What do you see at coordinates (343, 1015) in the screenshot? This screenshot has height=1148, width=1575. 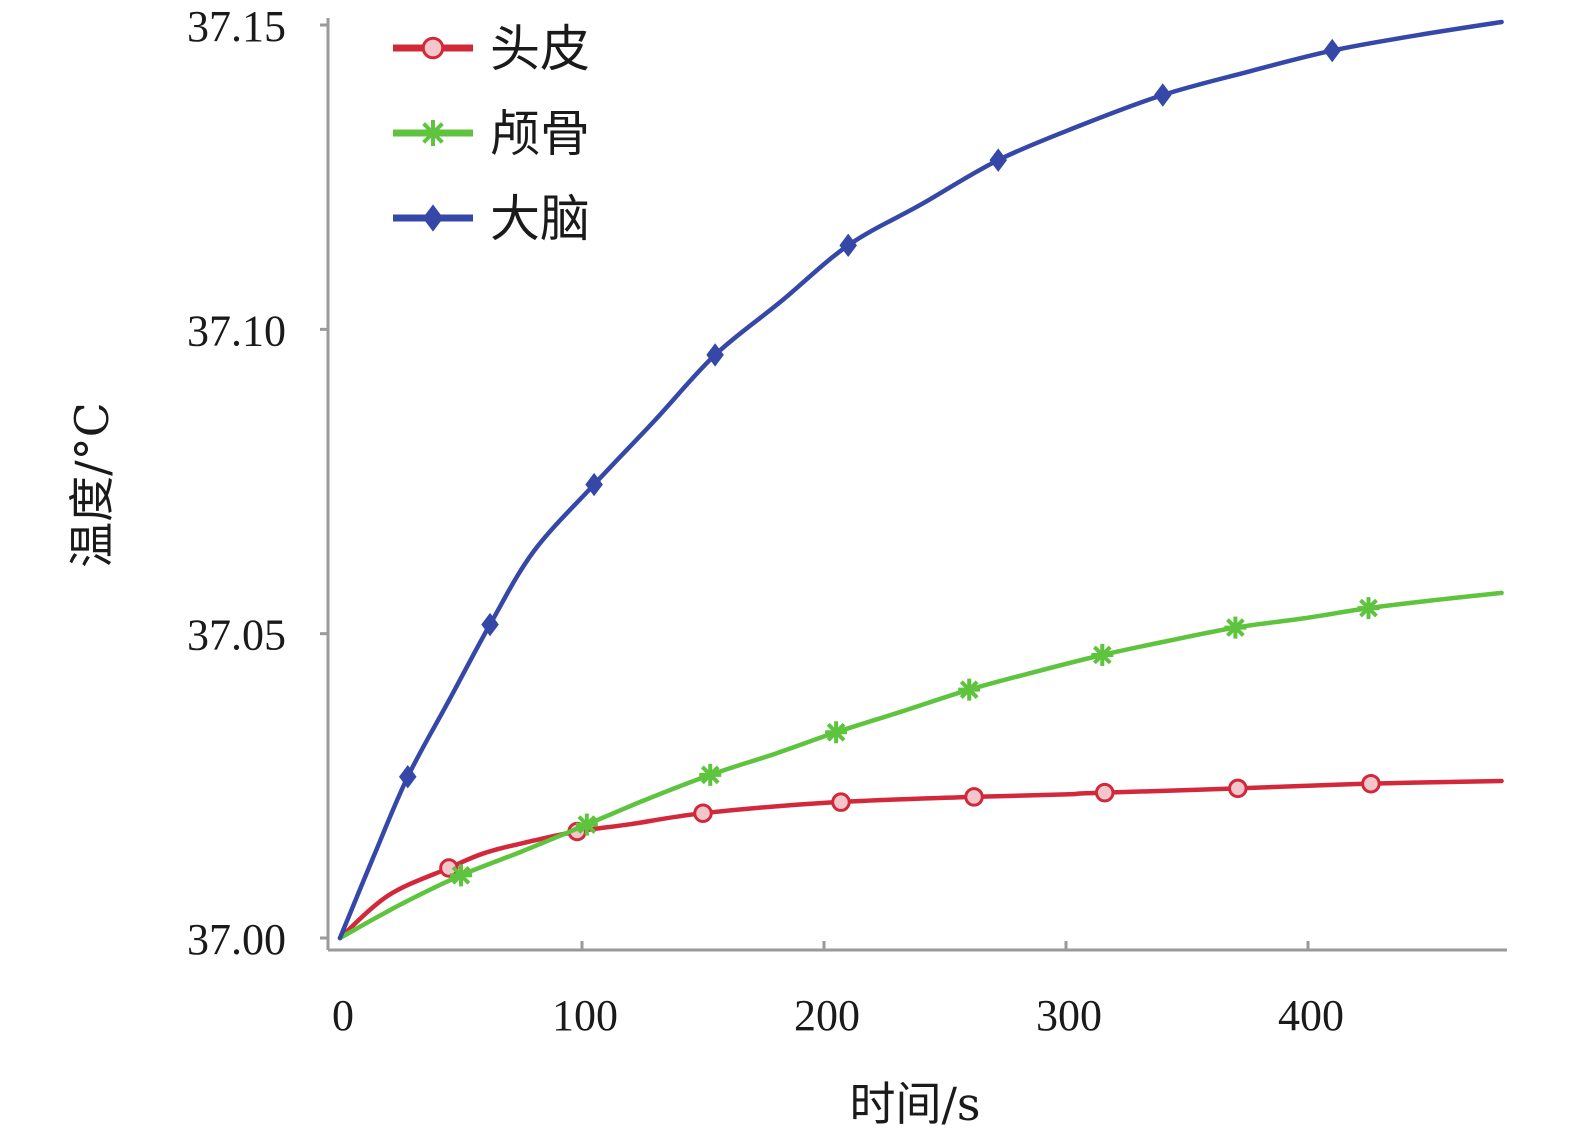 I see `x-tick-label: 0` at bounding box center [343, 1015].